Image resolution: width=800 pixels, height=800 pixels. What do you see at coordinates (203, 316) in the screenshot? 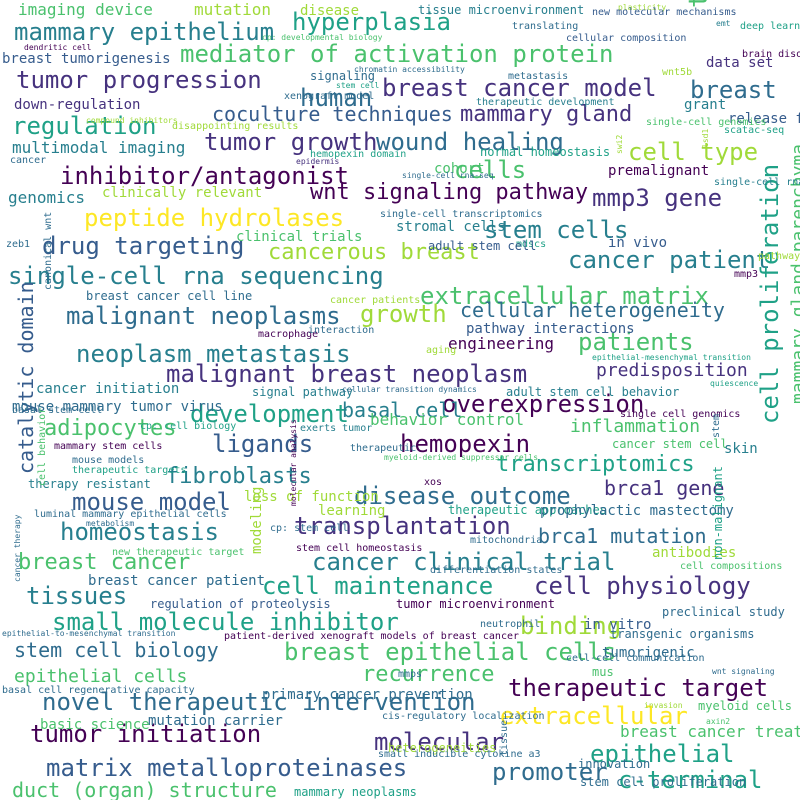
I see `word-cloud-term: malignant neoplasms` at bounding box center [203, 316].